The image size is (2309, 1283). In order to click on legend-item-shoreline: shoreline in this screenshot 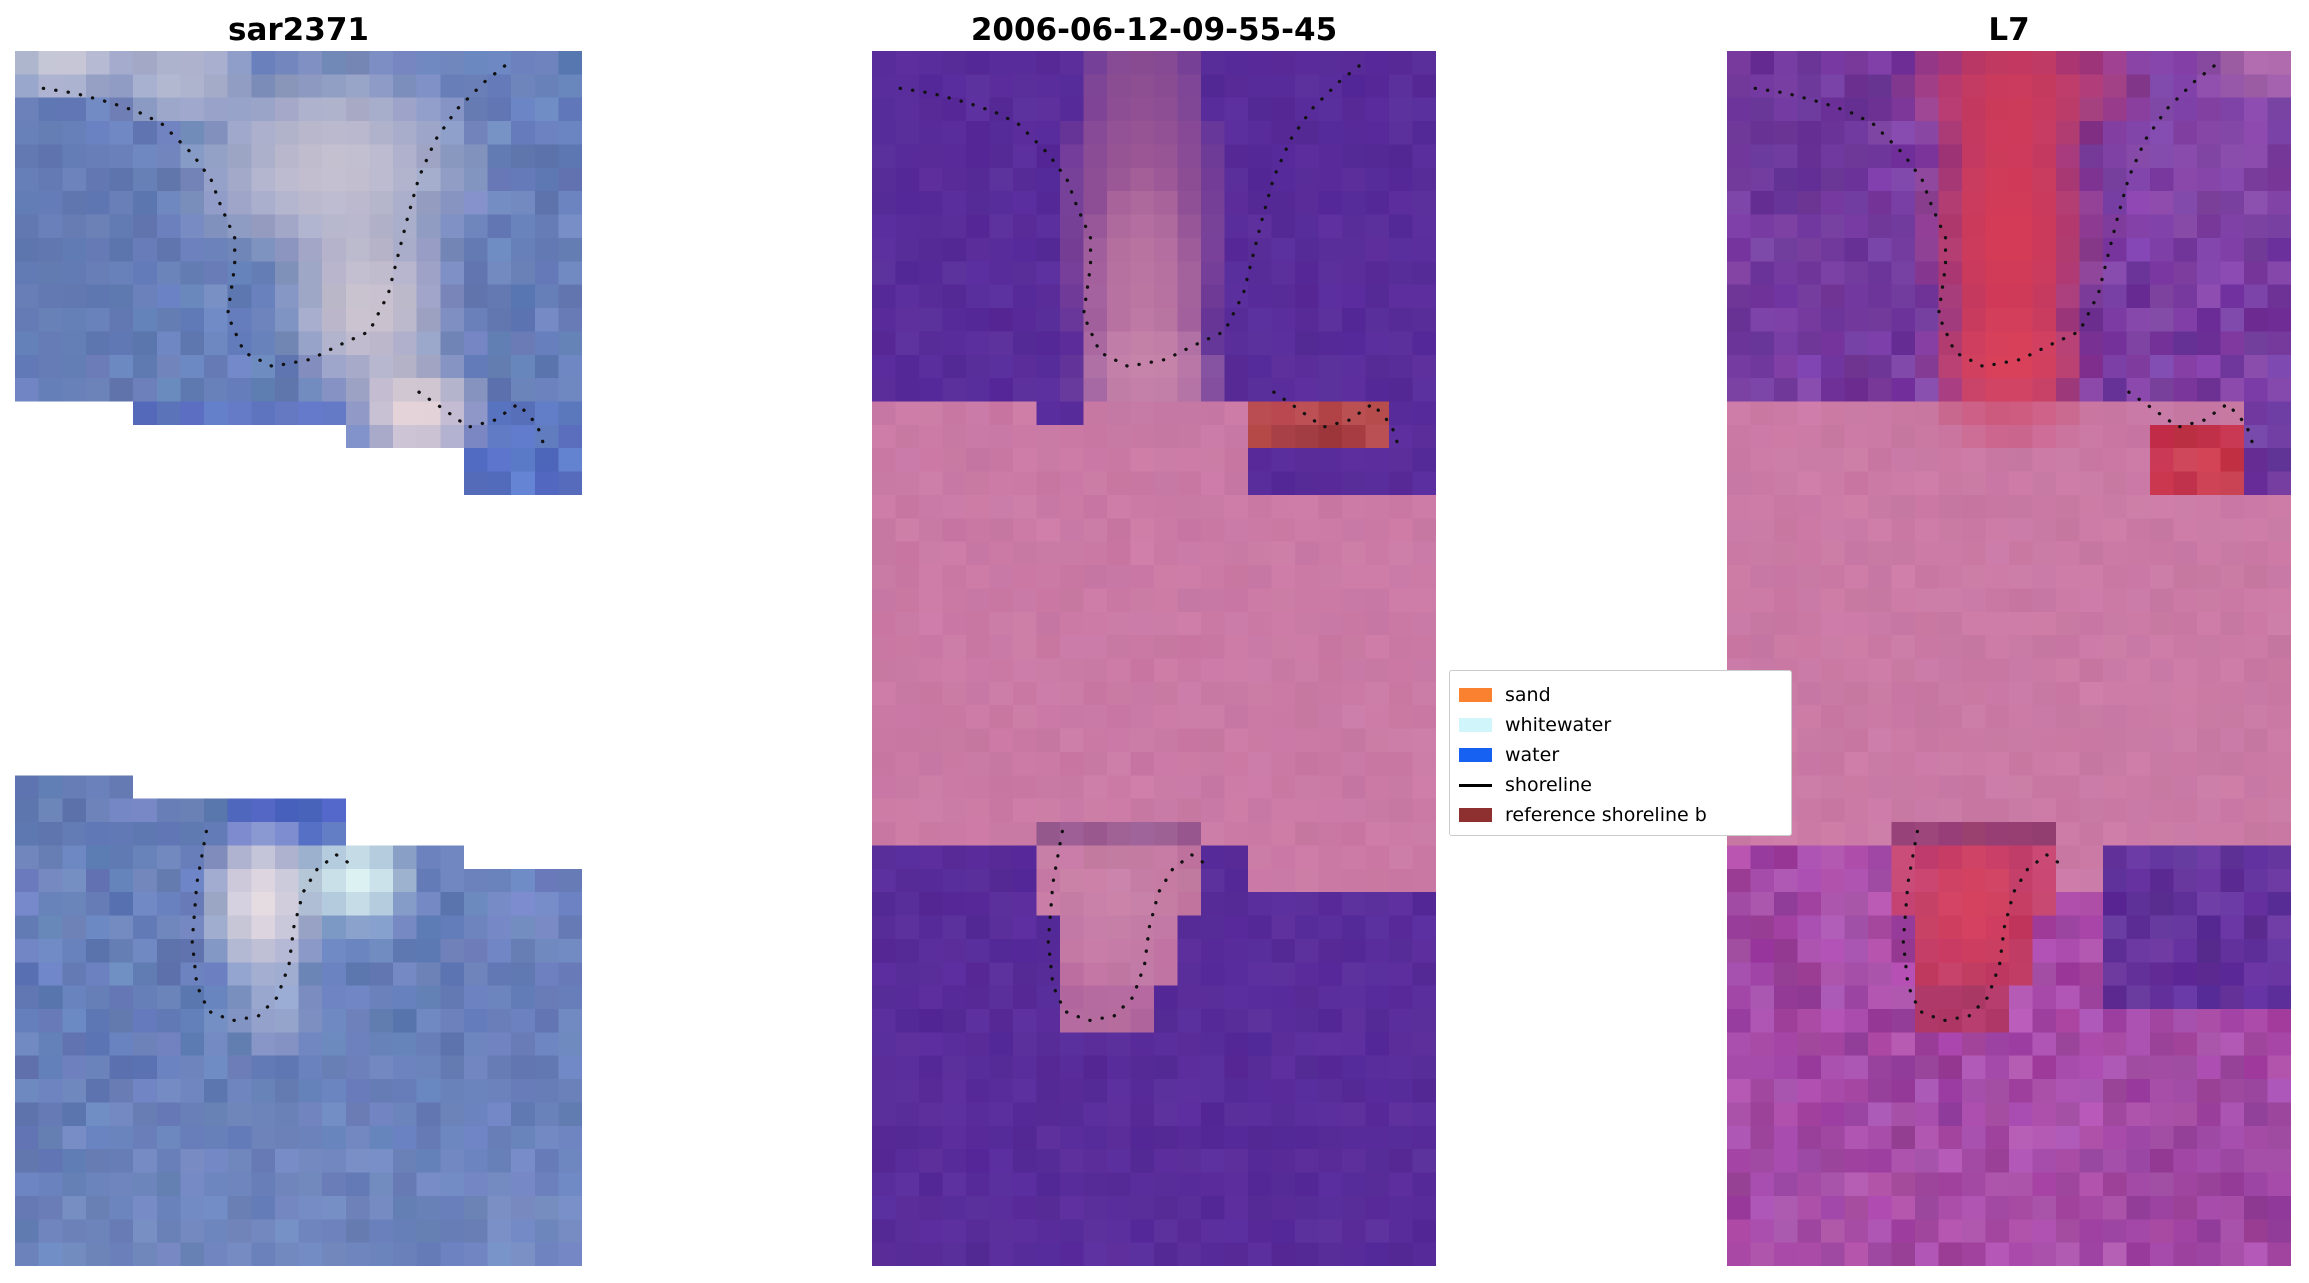, I will do `click(1625, 785)`.